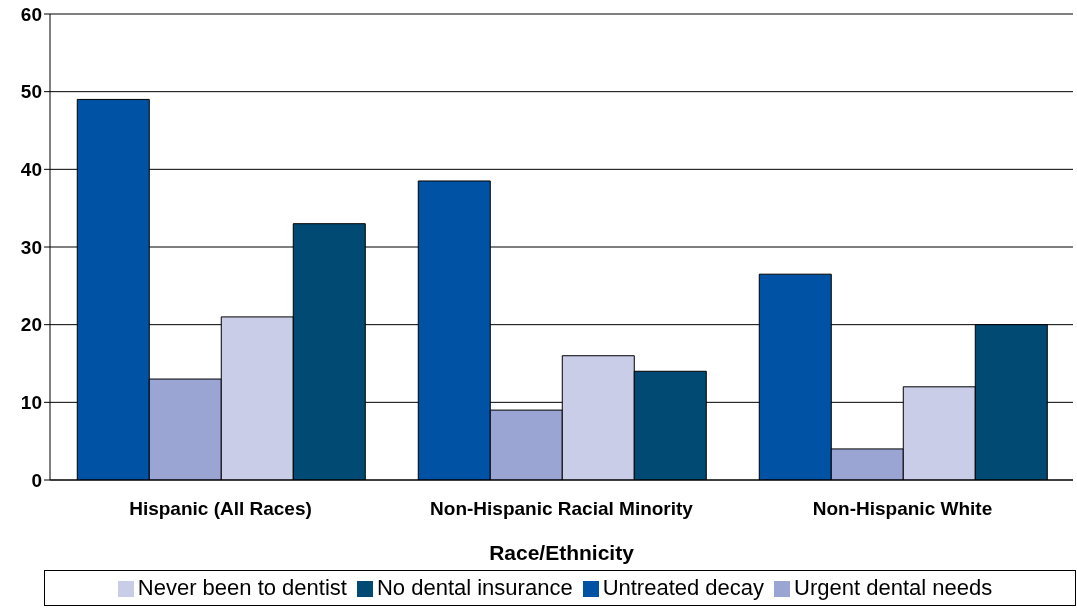 Image resolution: width=1077 pixels, height=610 pixels. I want to click on legend-label: Untreated decay, so click(683, 587).